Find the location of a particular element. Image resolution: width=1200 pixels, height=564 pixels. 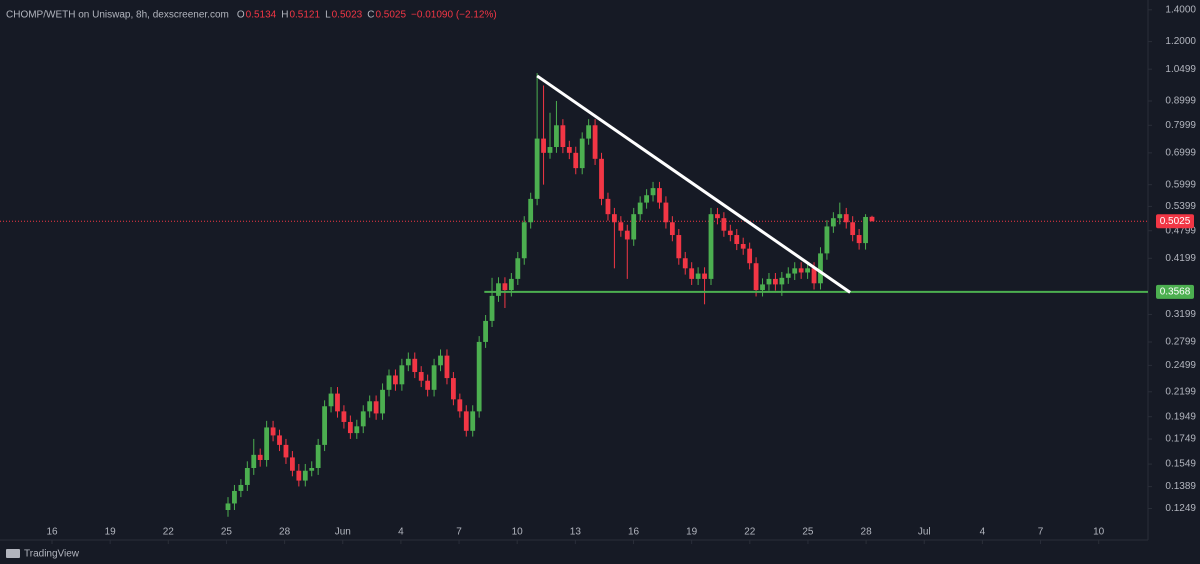

ohlc-label: H is located at coordinates (284, 15).